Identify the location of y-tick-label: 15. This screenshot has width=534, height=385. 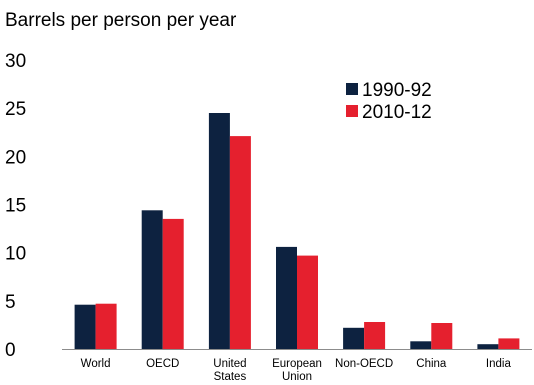
(15, 206).